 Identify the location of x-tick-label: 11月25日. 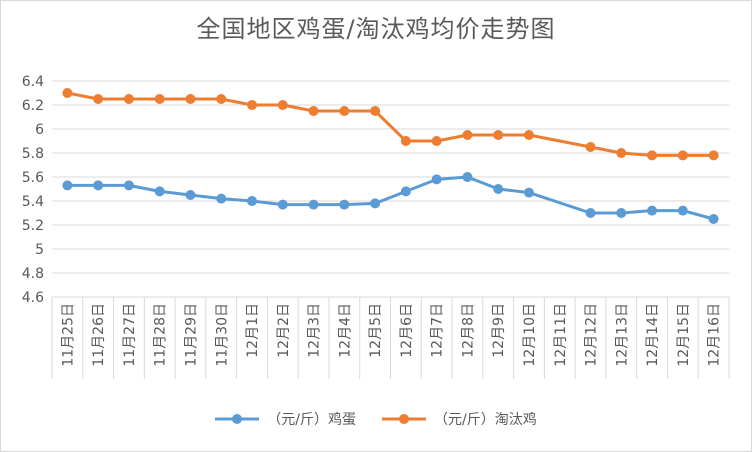
(68, 335).